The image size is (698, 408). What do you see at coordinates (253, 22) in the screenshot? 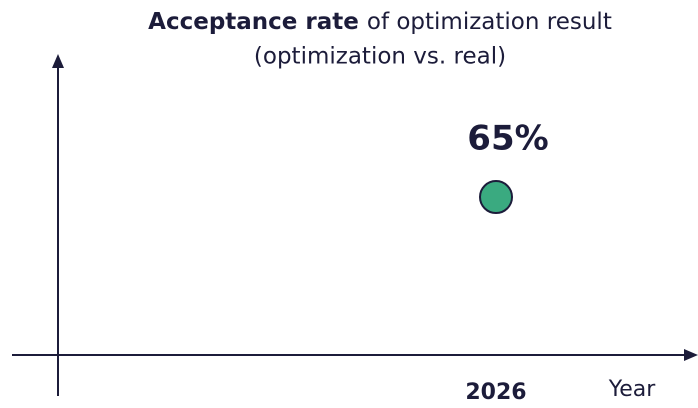
I see `title-bold: Acceptance rate` at bounding box center [253, 22].